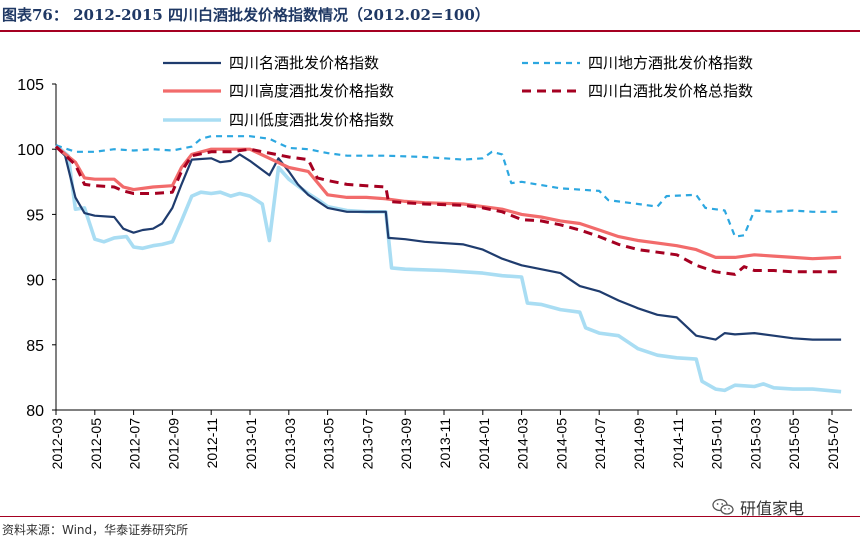 The height and width of the screenshot is (545, 860). I want to click on x-tick-label: 2015-01, so click(717, 444).